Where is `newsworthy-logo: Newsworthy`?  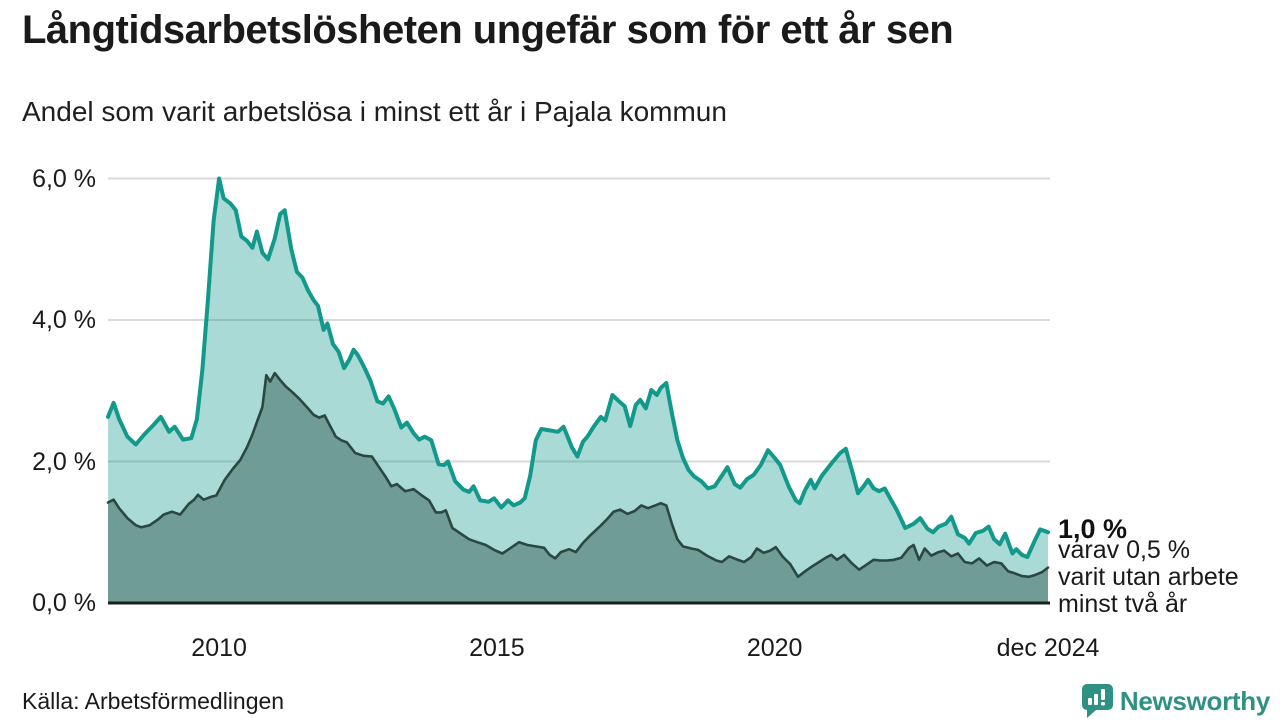 newsworthy-logo: Newsworthy is located at coordinates (1175, 701).